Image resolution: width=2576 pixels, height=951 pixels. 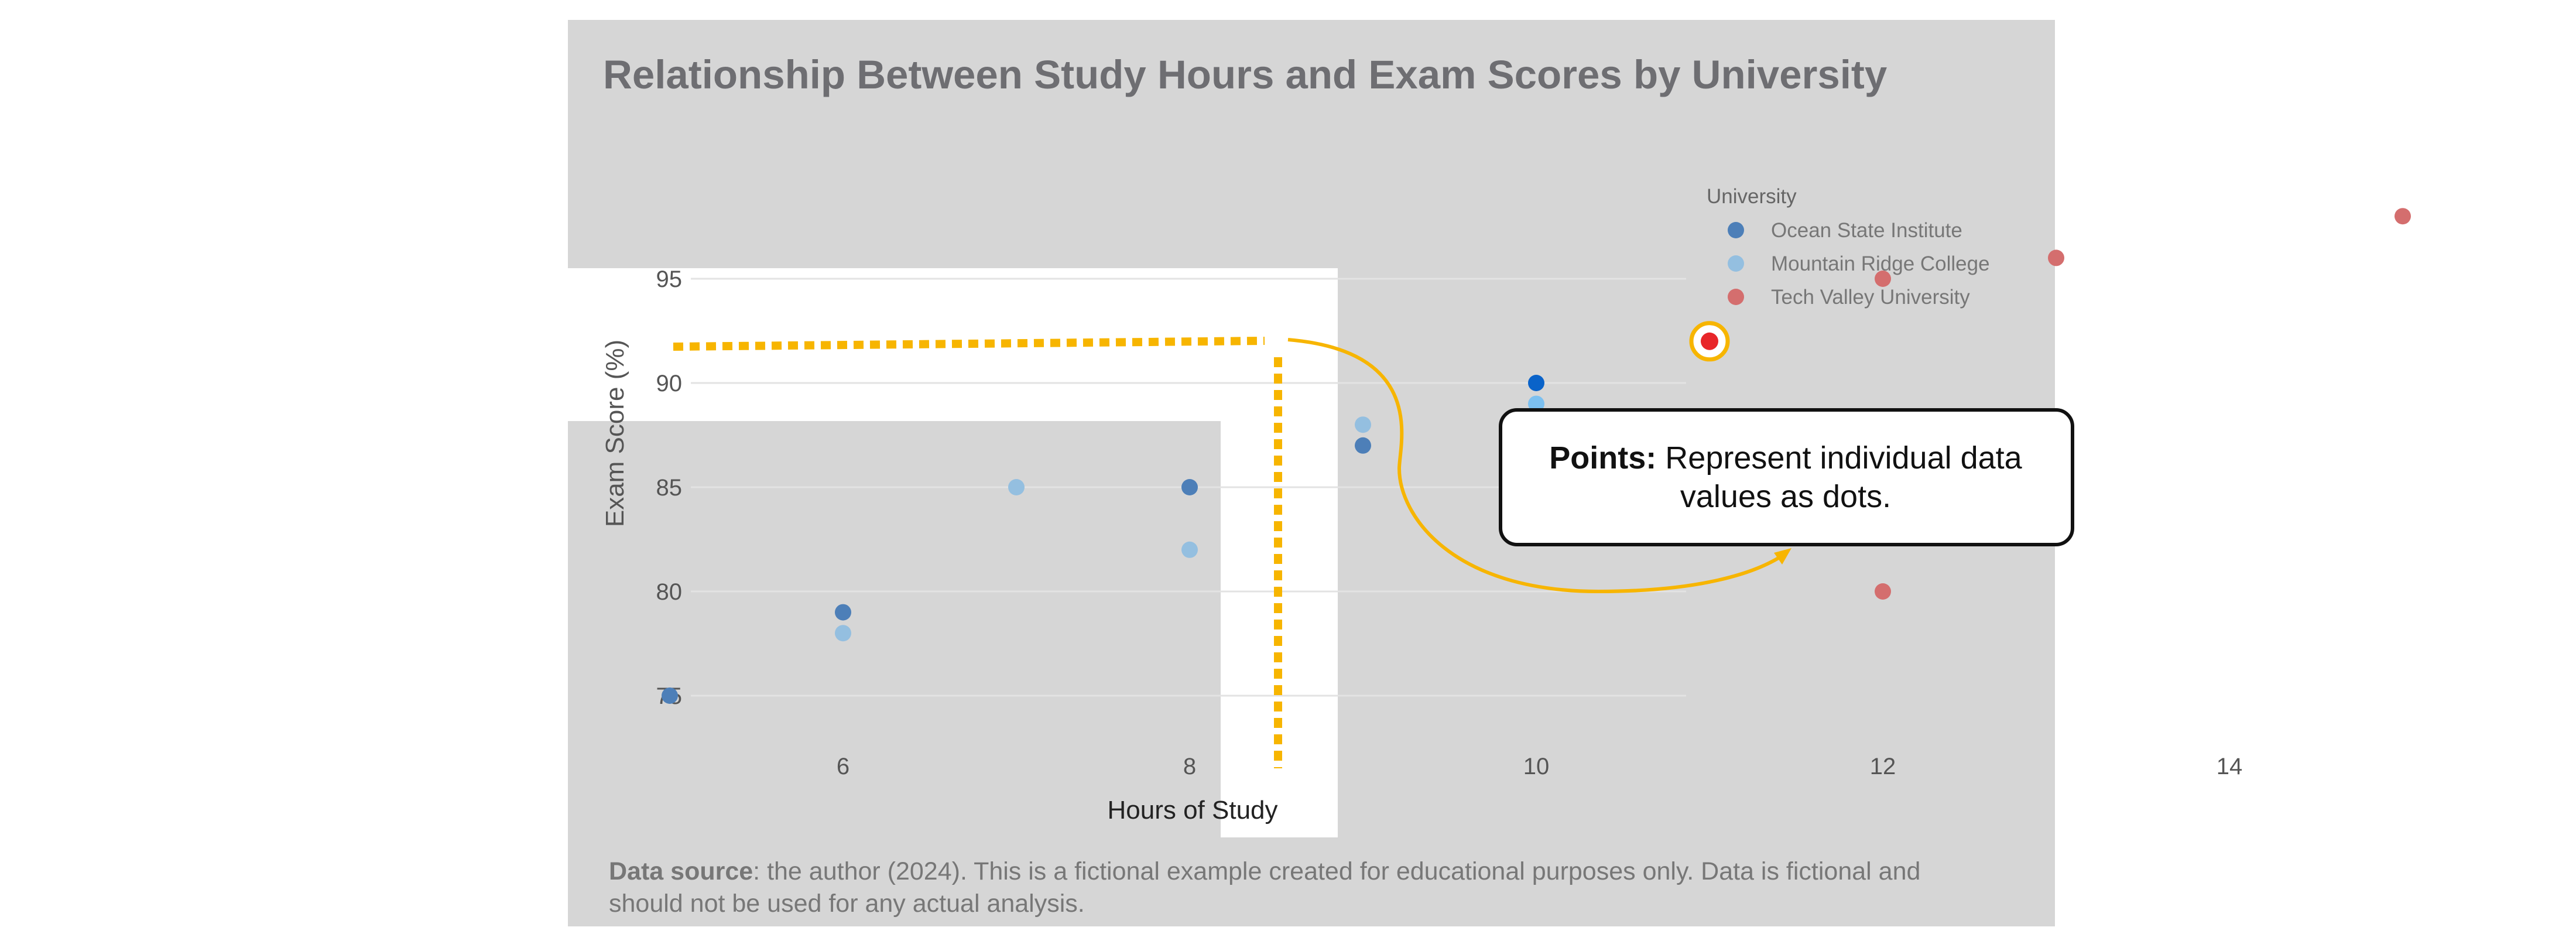 What do you see at coordinates (669, 279) in the screenshot?
I see `y-tick-label: 95` at bounding box center [669, 279].